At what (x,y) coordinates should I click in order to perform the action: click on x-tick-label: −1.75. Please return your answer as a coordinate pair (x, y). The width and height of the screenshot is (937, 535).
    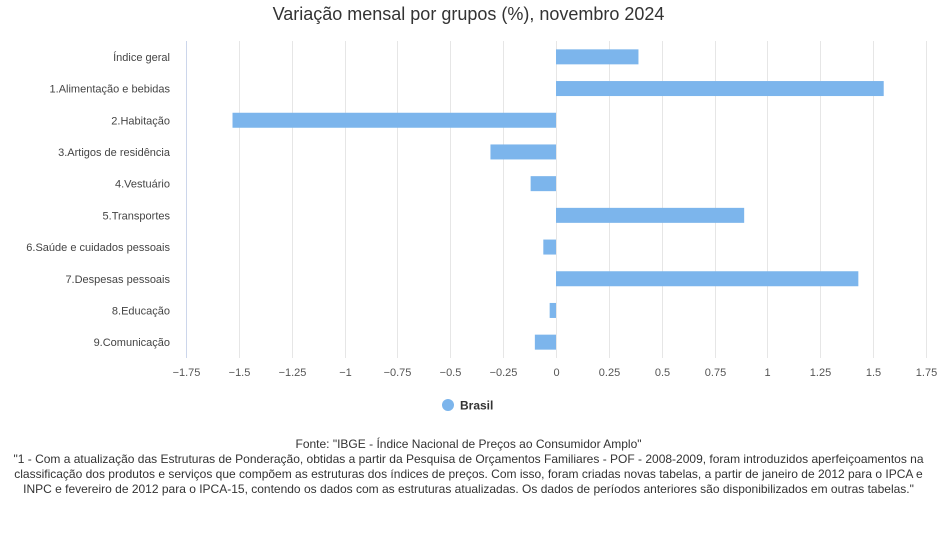
    Looking at the image, I should click on (187, 373).